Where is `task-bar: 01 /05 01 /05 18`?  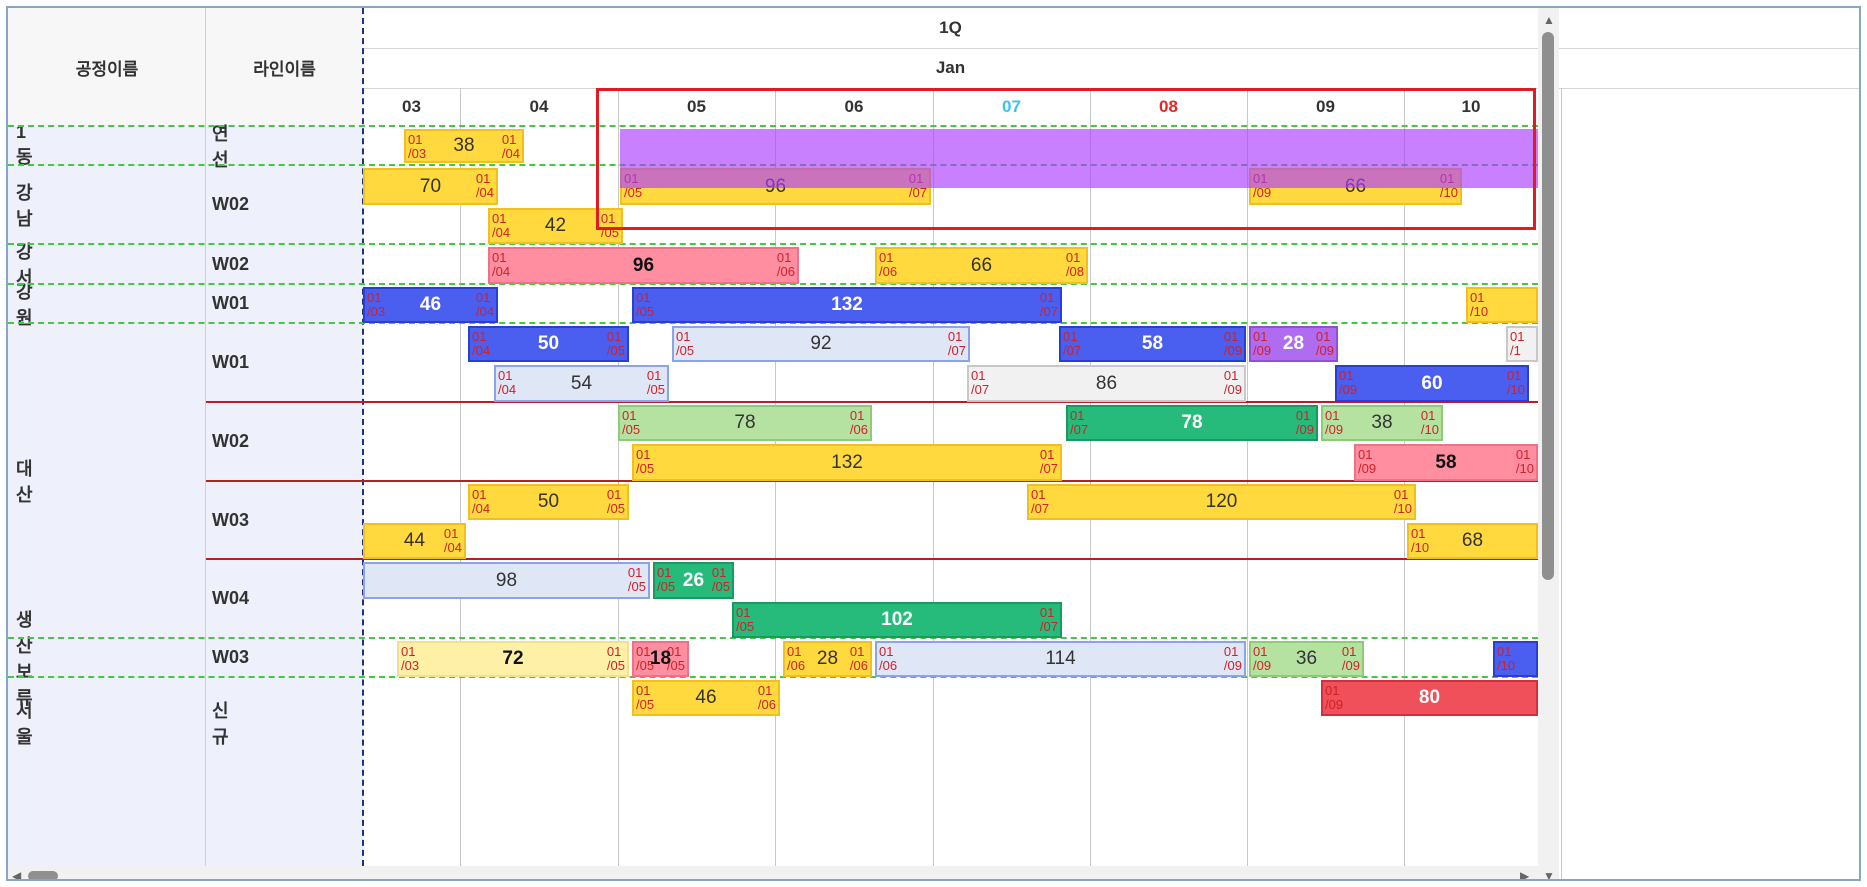 task-bar: 01 /05 01 /05 18 is located at coordinates (660, 659).